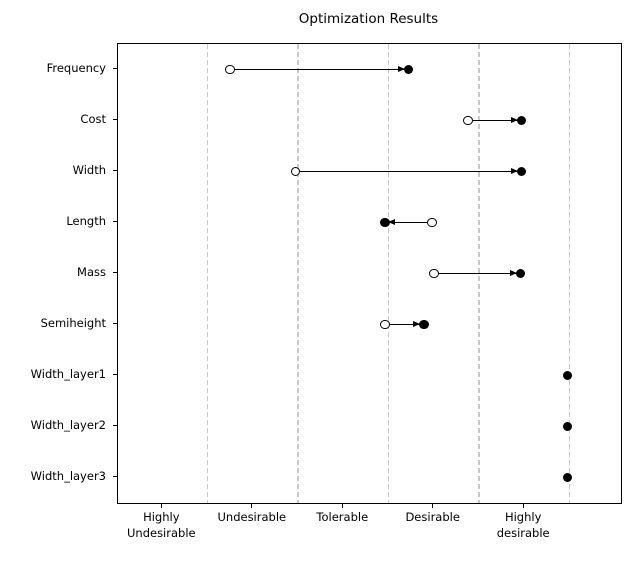 The image size is (637, 569). I want to click on y-axis-label: Width_layer1, so click(68, 373).